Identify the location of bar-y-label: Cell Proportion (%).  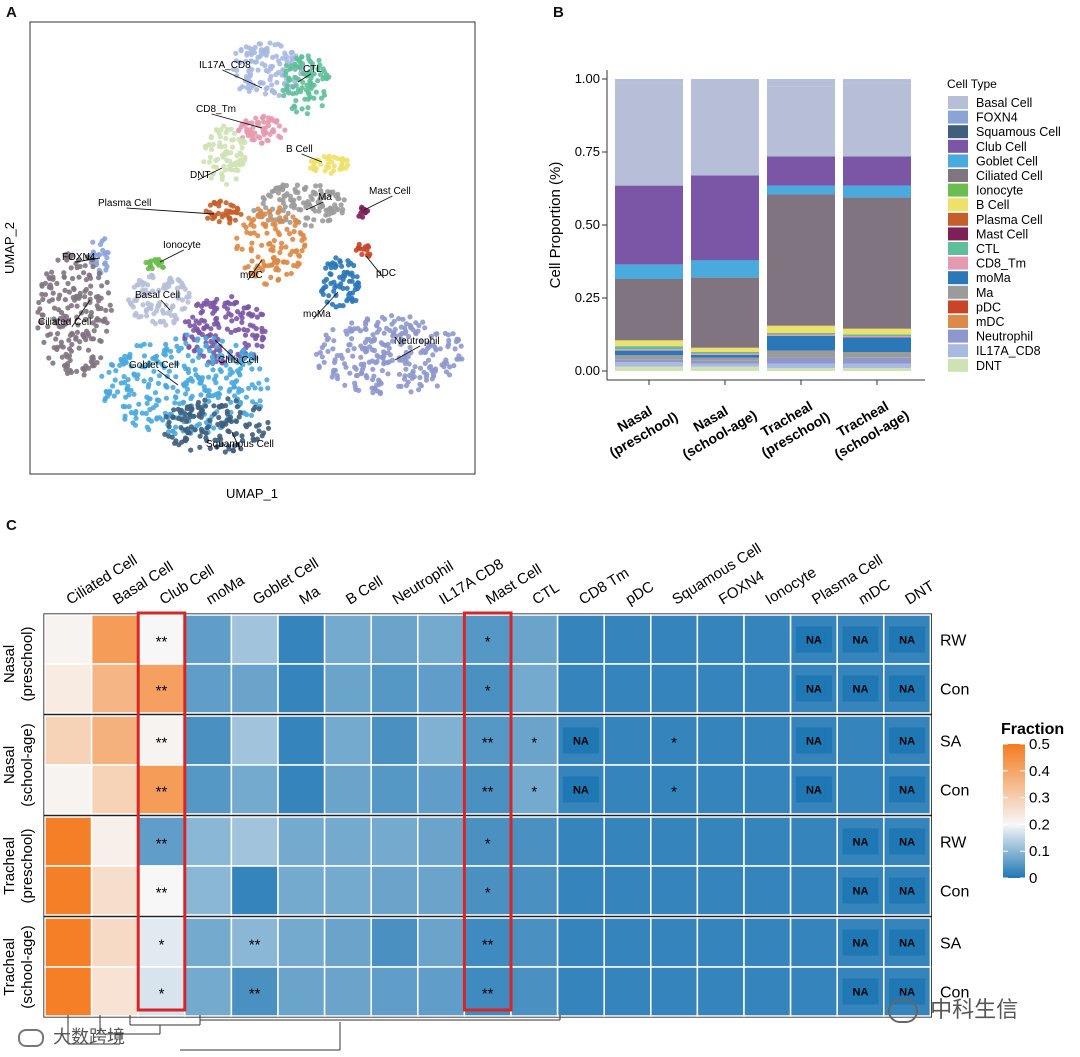
(555, 225).